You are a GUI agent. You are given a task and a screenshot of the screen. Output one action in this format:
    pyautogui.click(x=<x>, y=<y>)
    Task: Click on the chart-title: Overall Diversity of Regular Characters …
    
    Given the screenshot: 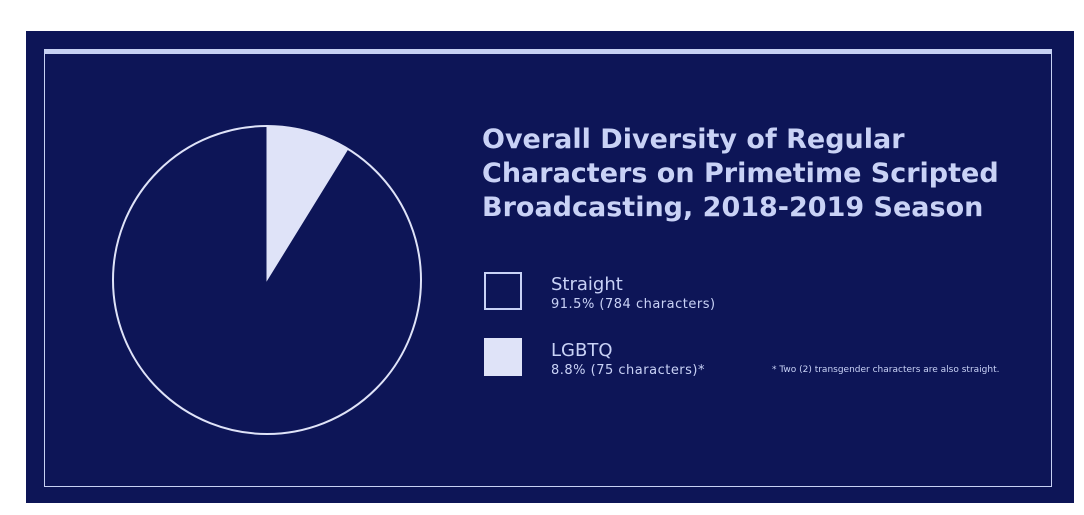 What is the action you would take?
    pyautogui.click(x=740, y=173)
    